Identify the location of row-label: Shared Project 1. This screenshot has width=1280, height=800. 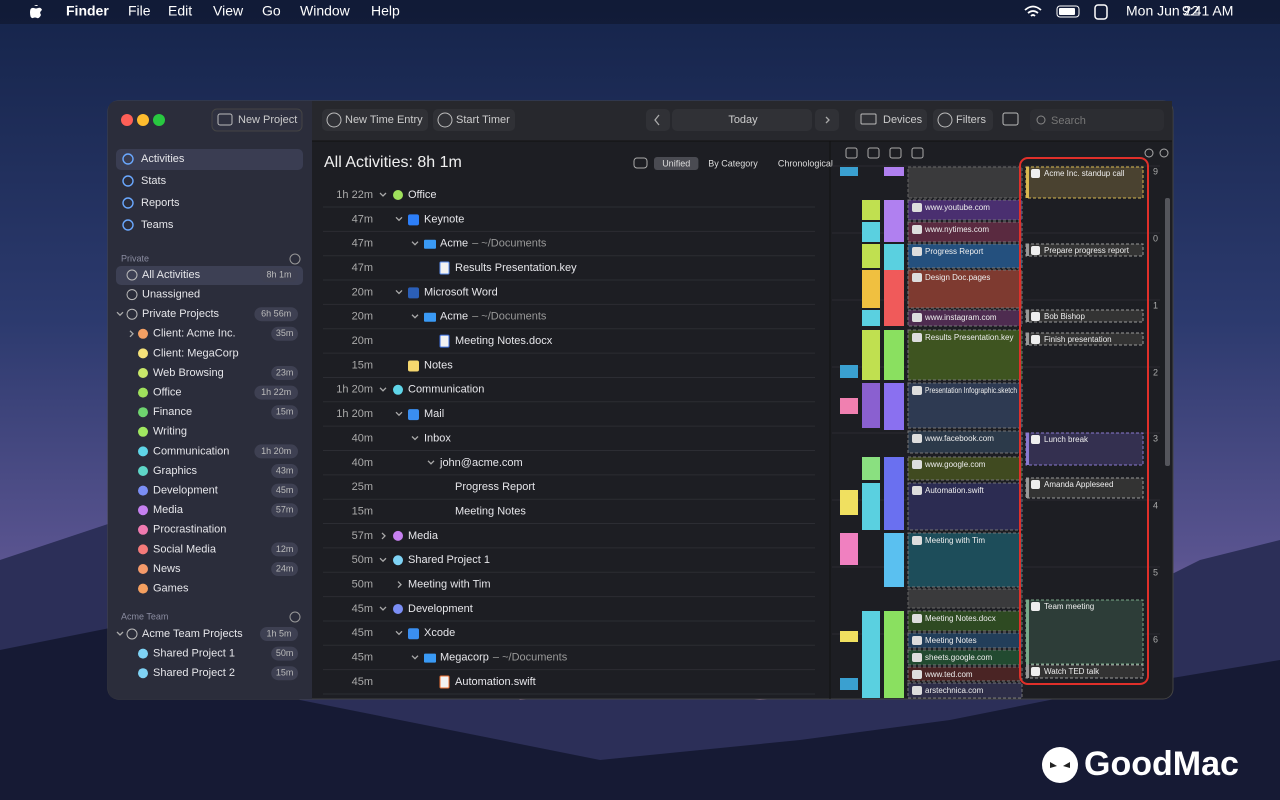
(449, 560).